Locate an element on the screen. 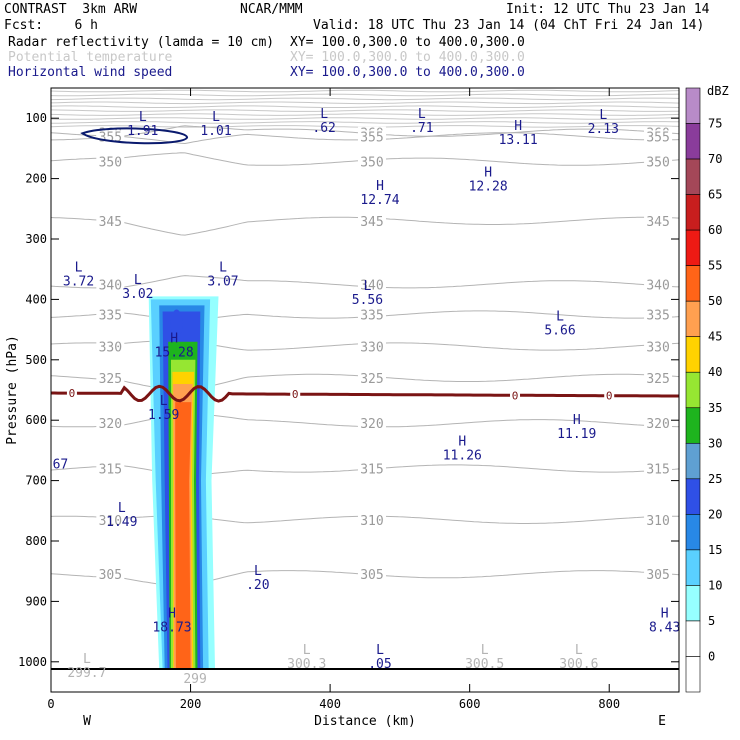 Image resolution: width=740 pixels, height=740 pixels. theta-label-335-1: 335 is located at coordinates (371, 316).